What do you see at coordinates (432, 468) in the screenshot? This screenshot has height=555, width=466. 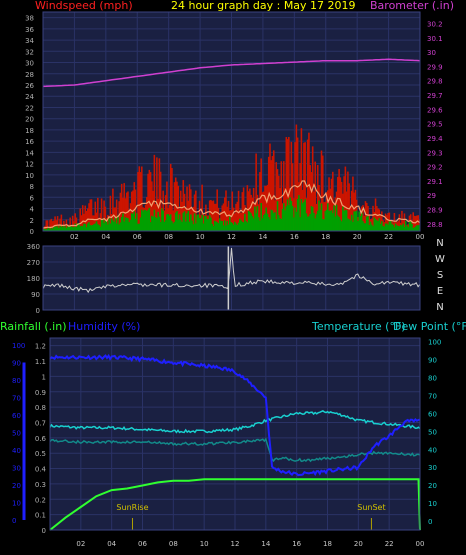 I see `temperature-tick-label: 30` at bounding box center [432, 468].